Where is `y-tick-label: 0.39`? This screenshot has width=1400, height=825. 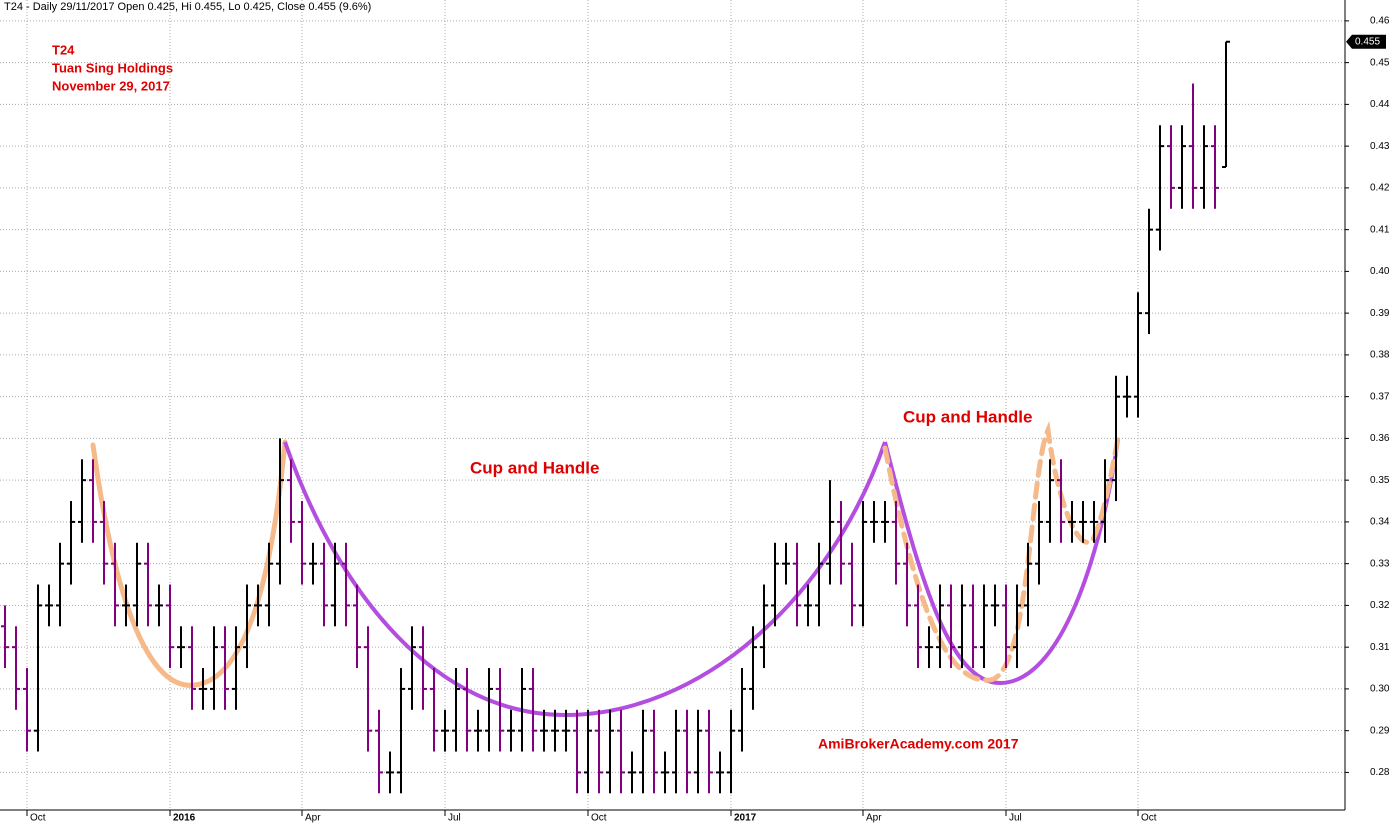 y-tick-label: 0.39 is located at coordinates (1380, 313).